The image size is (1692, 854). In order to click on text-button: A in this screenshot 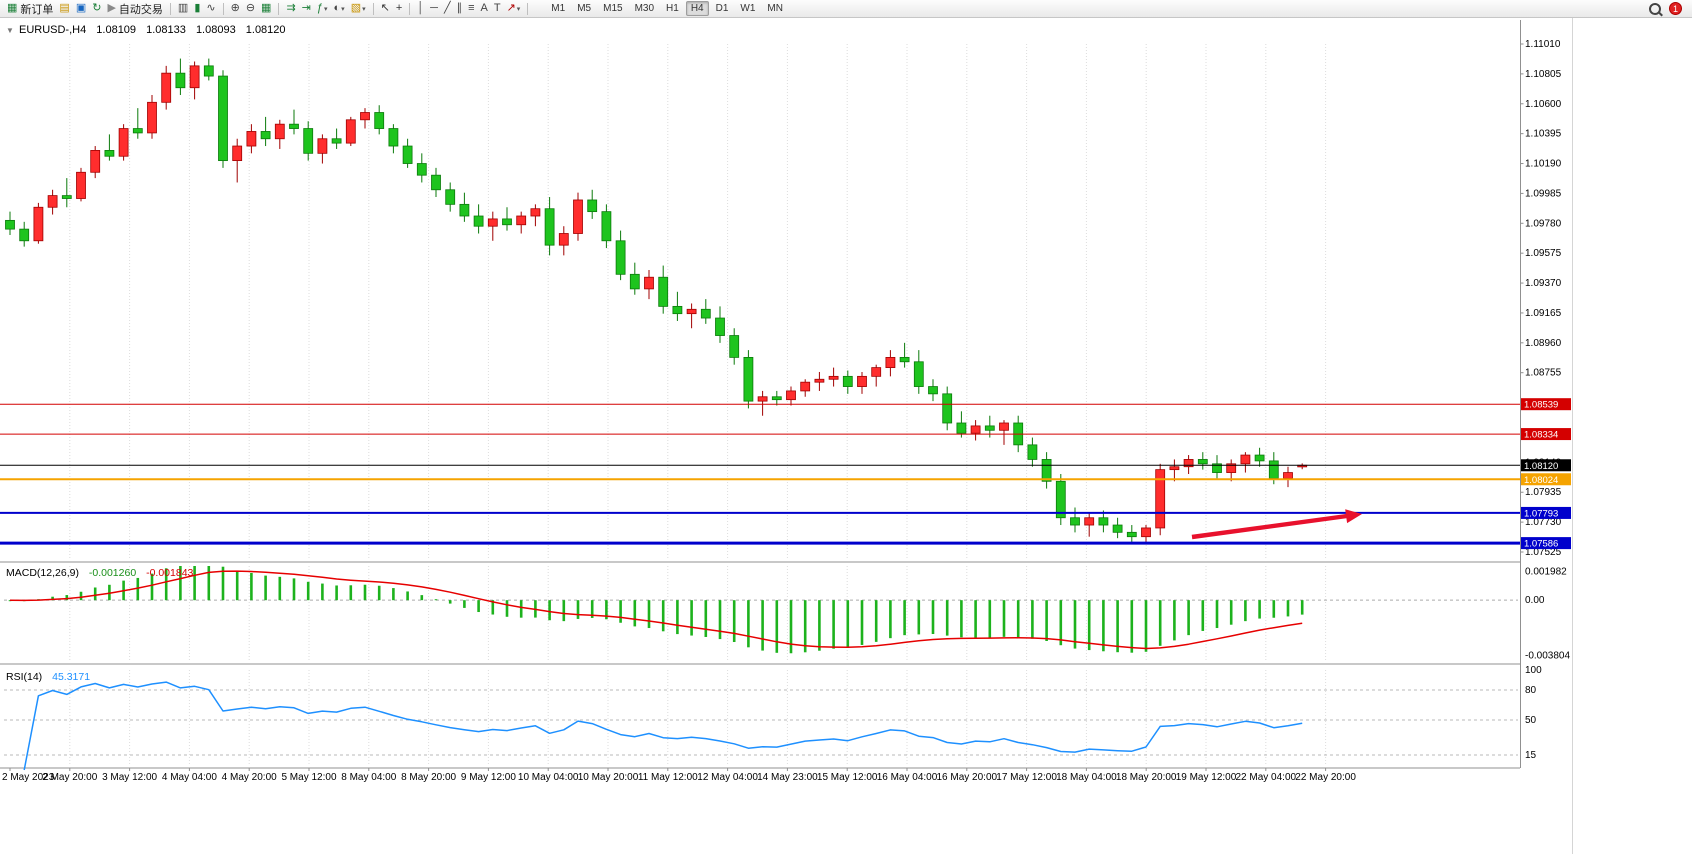, I will do `click(483, 9)`.